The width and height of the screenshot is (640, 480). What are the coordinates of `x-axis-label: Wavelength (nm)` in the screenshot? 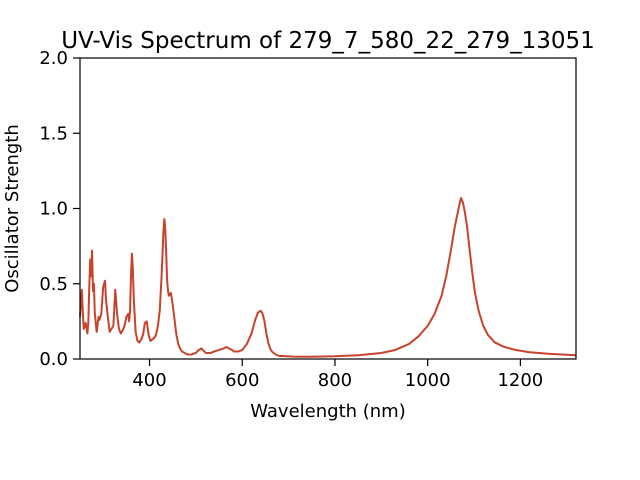 It's located at (328, 411).